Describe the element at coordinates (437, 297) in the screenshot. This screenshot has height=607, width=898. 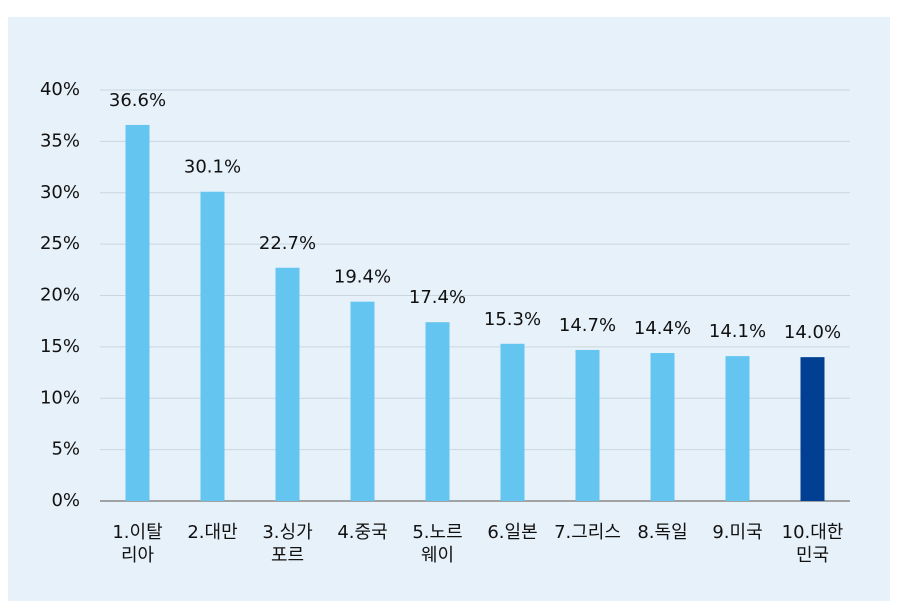
I see `value-label: 17.4%` at that location.